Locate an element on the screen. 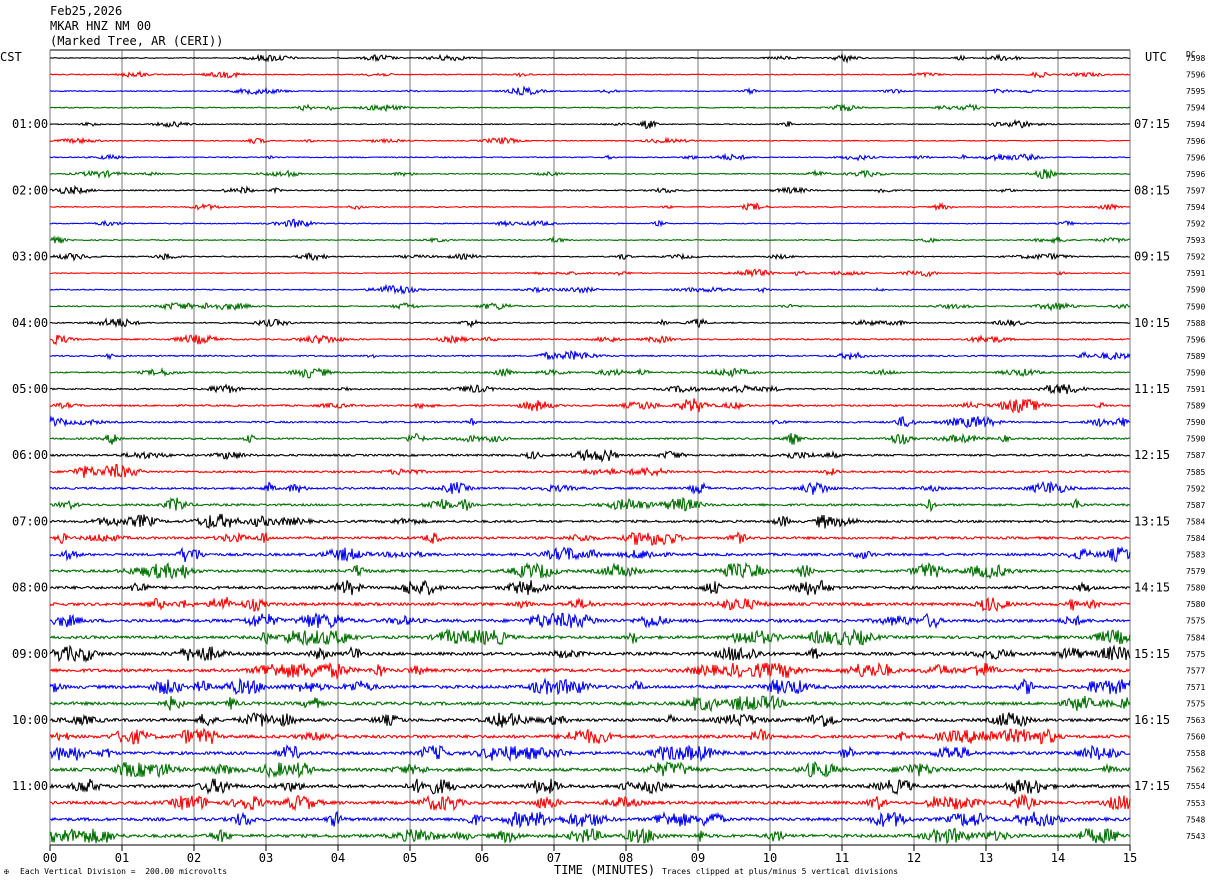 This screenshot has width=1210, height=886. cst-hour-label: 02:00 is located at coordinates (30, 190).